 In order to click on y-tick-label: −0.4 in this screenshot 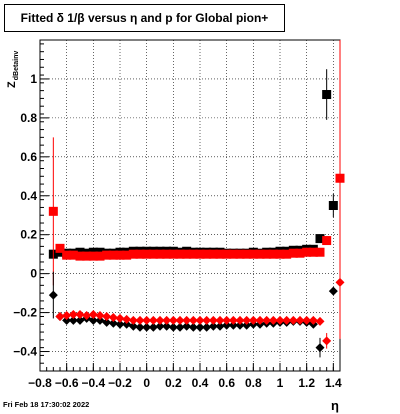, I will do `click(25, 352)`.